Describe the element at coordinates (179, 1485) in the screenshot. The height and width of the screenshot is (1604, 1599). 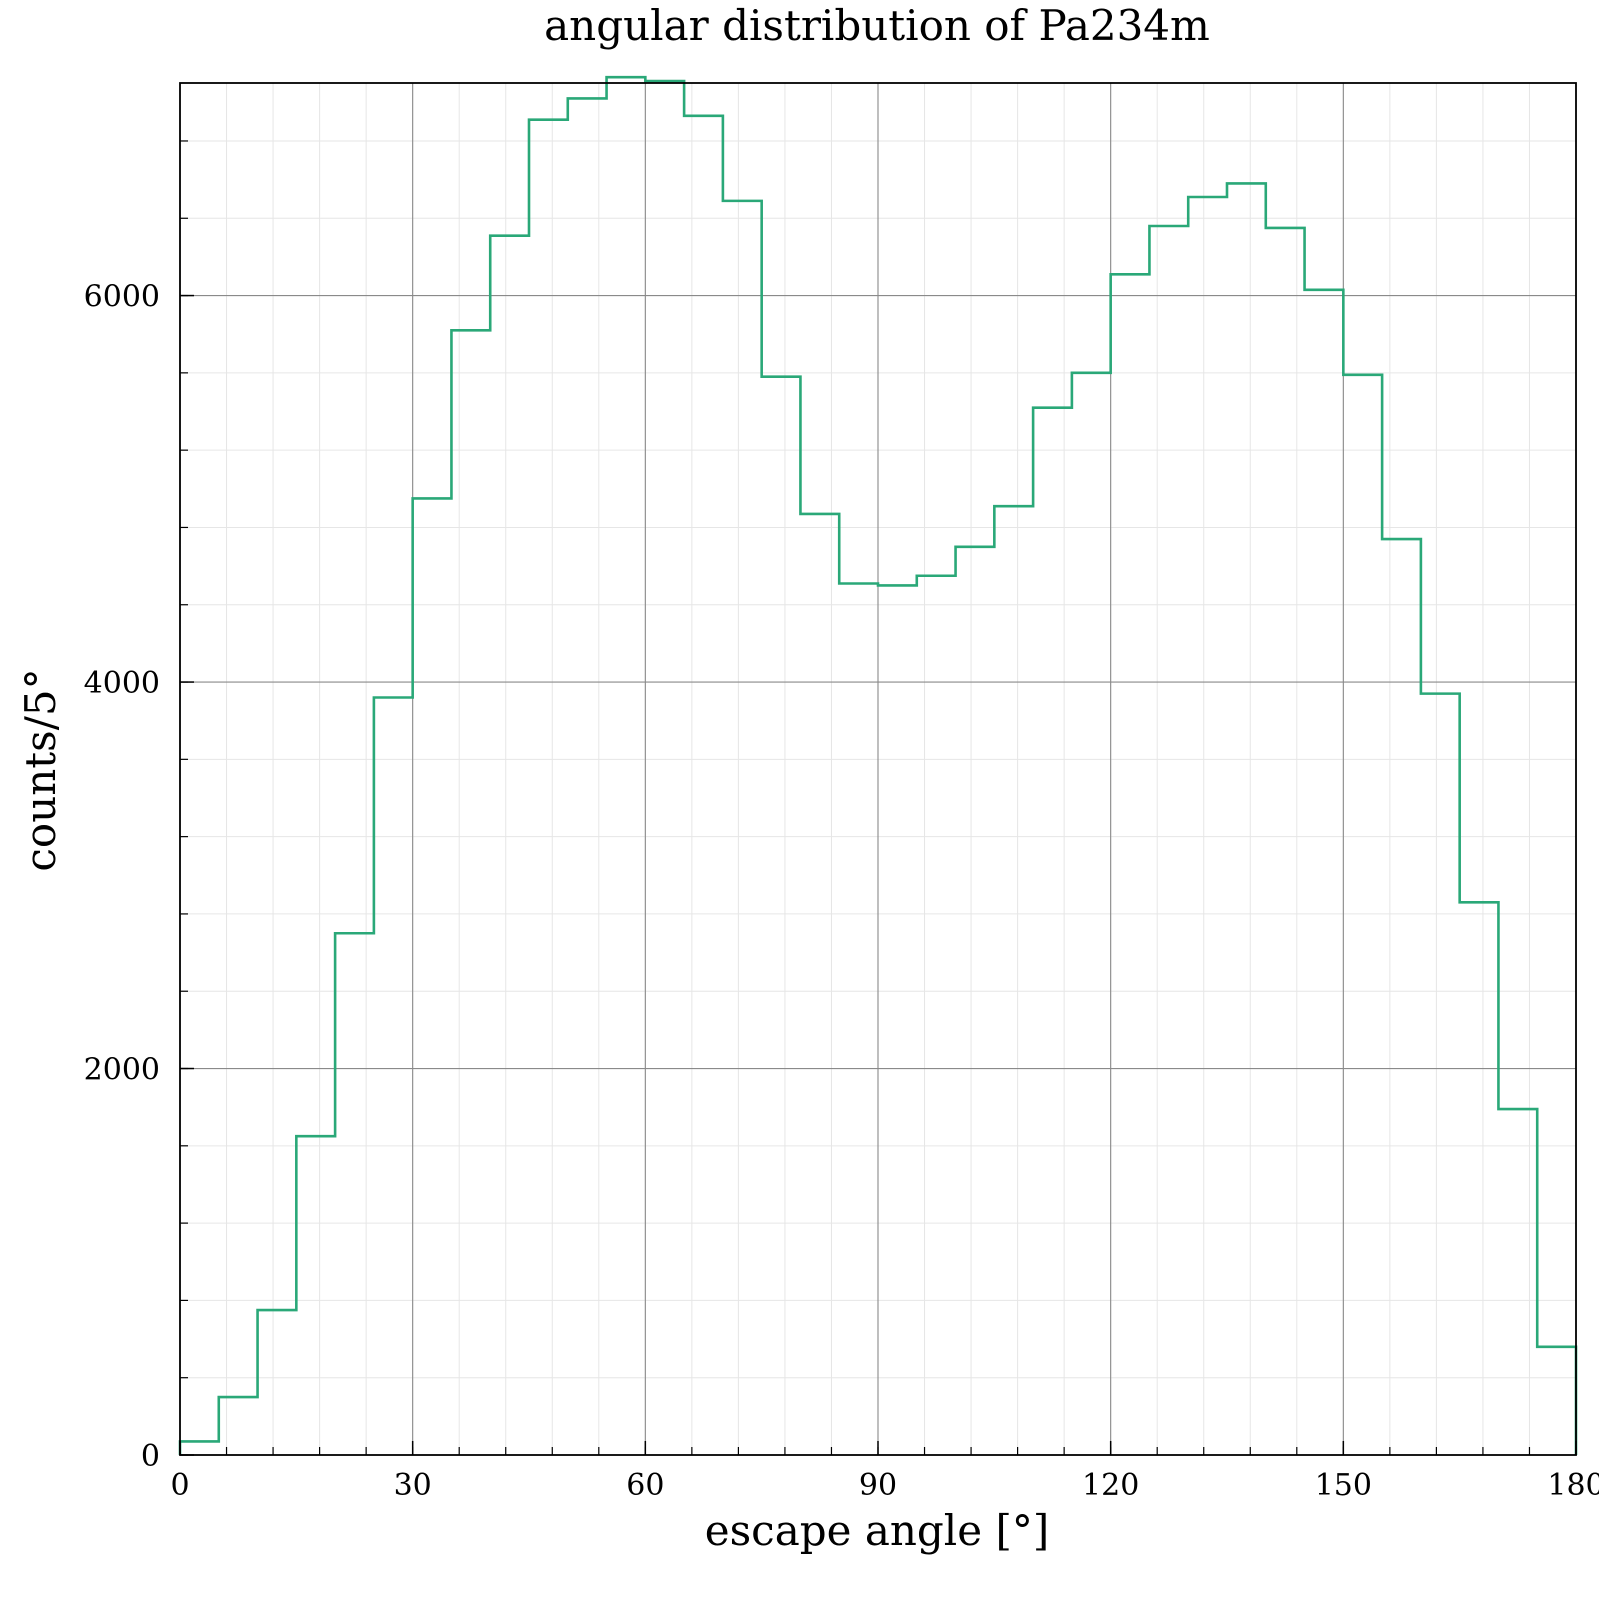
I see `x-tick-label: 0` at that location.